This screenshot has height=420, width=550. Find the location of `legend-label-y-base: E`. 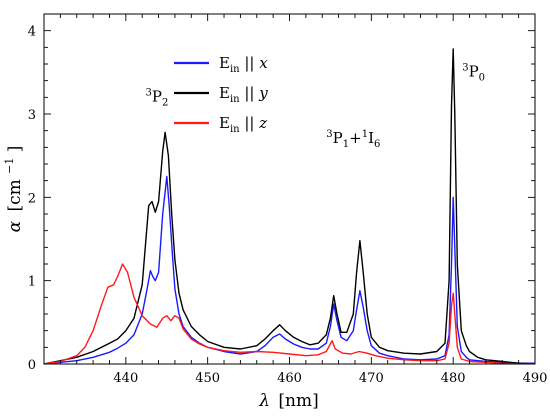

legend-label-y-base: E is located at coordinates (224, 93).